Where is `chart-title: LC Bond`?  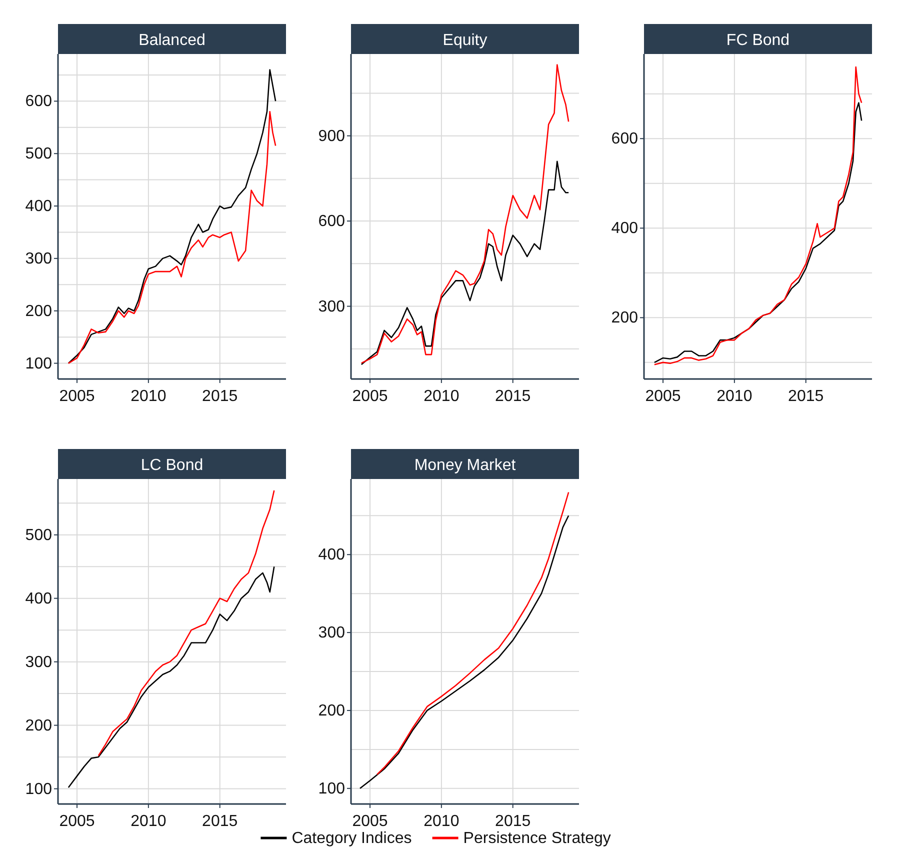
chart-title: LC Bond is located at coordinates (172, 465).